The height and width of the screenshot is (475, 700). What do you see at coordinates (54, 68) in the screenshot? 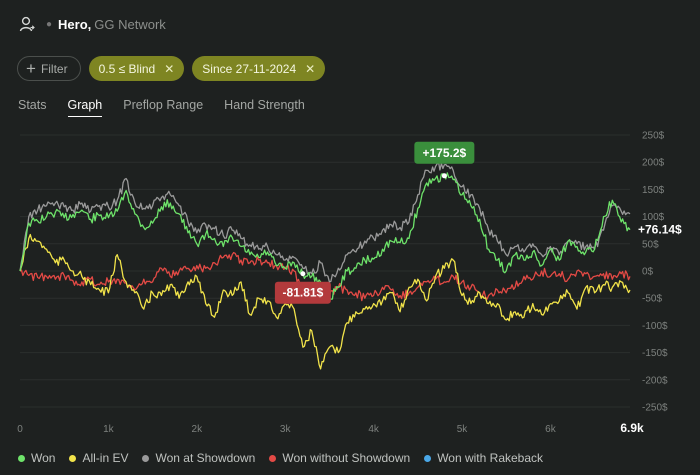
I see `add-filter-label: Filter` at bounding box center [54, 68].